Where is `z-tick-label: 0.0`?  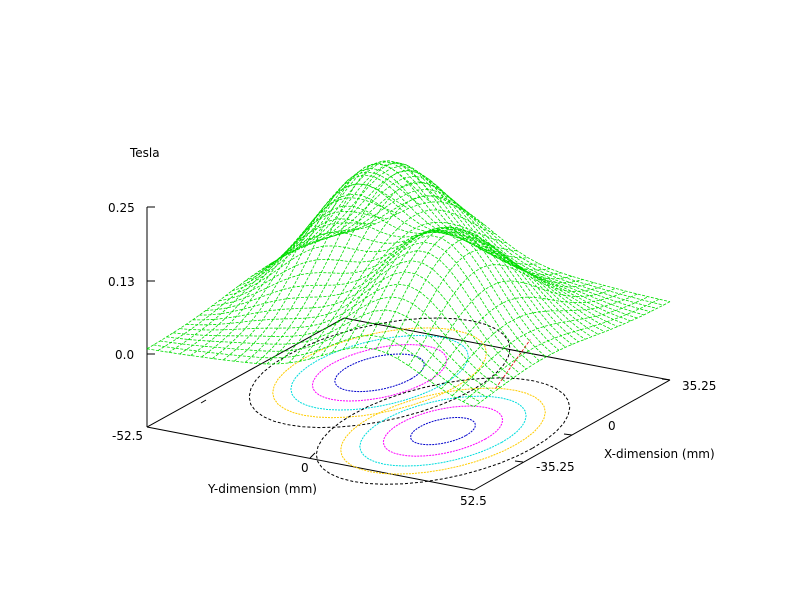
z-tick-label: 0.0 is located at coordinates (124, 355).